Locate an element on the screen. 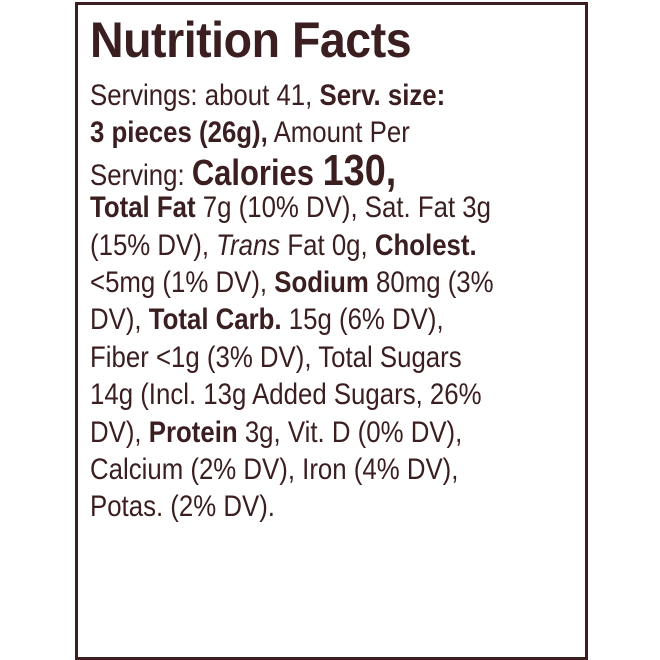 This screenshot has height=660, width=660. nutrition-text-segment: Total Carb. is located at coordinates (215, 320).